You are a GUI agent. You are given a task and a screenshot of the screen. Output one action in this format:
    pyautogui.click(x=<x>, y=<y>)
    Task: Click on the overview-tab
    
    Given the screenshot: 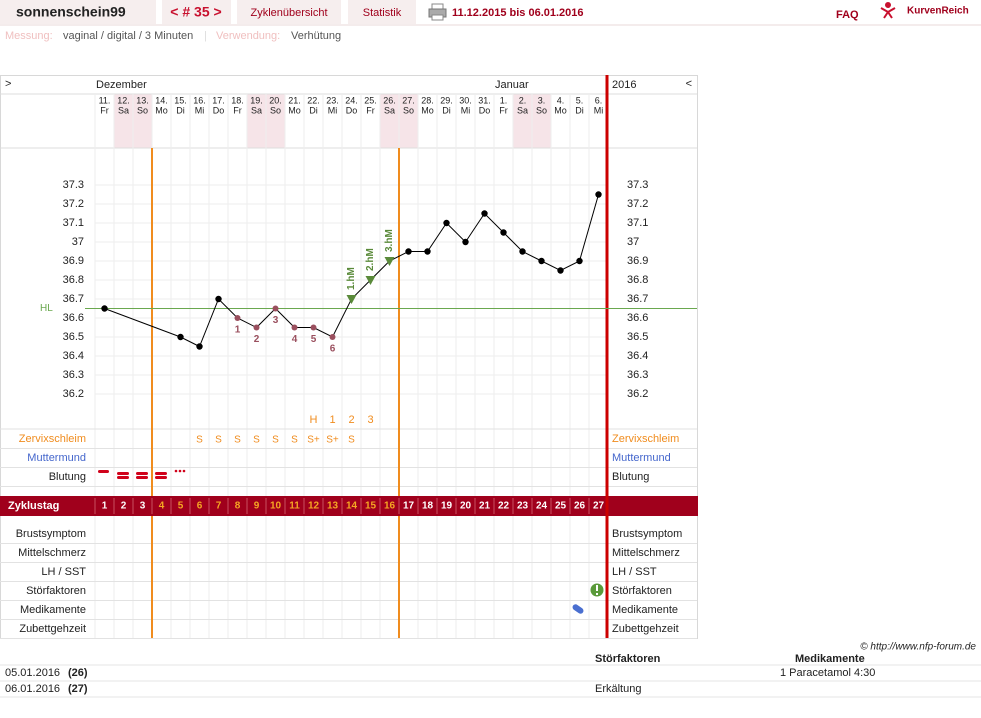 What is the action you would take?
    pyautogui.click(x=289, y=12)
    